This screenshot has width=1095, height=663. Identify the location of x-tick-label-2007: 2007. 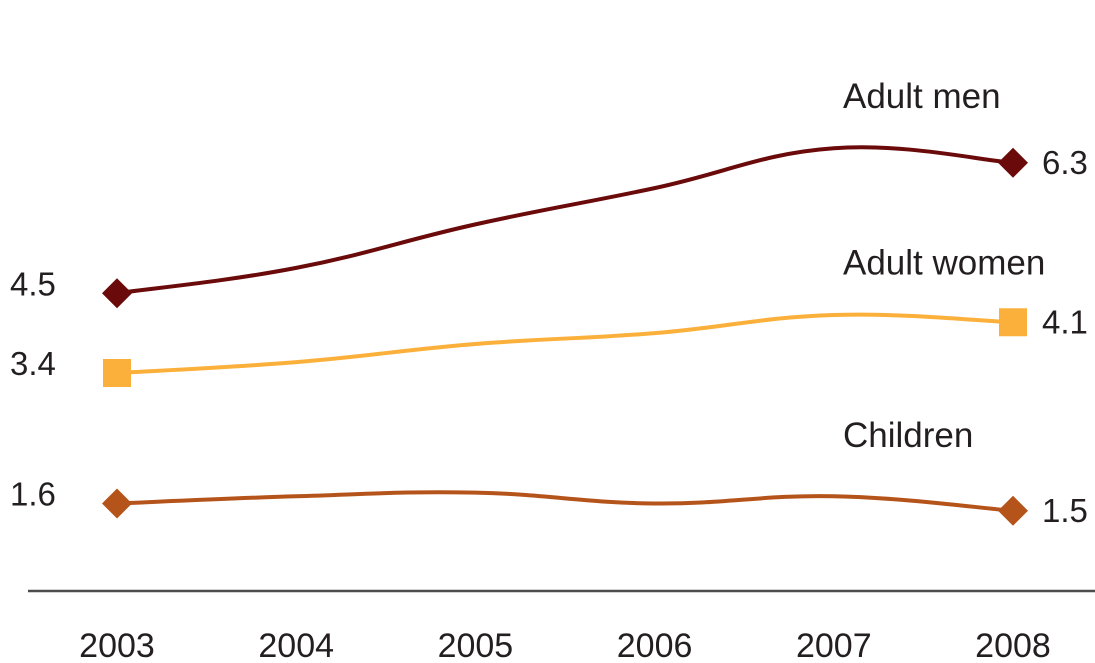
(834, 645).